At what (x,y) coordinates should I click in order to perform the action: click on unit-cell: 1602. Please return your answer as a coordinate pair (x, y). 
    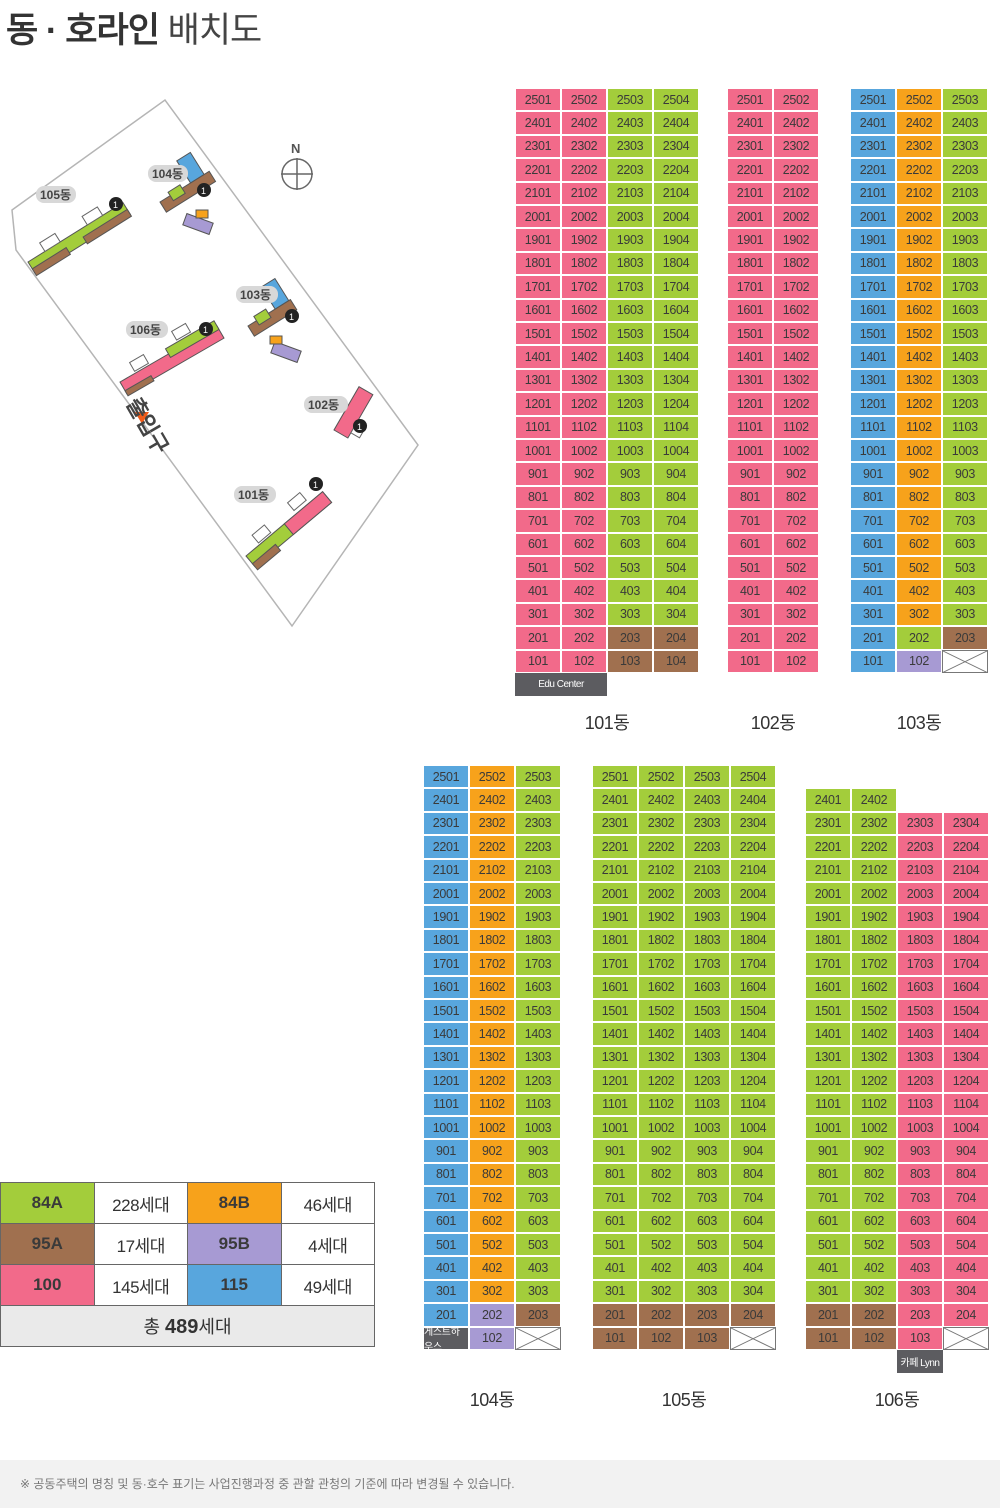
    Looking at the image, I should click on (796, 310).